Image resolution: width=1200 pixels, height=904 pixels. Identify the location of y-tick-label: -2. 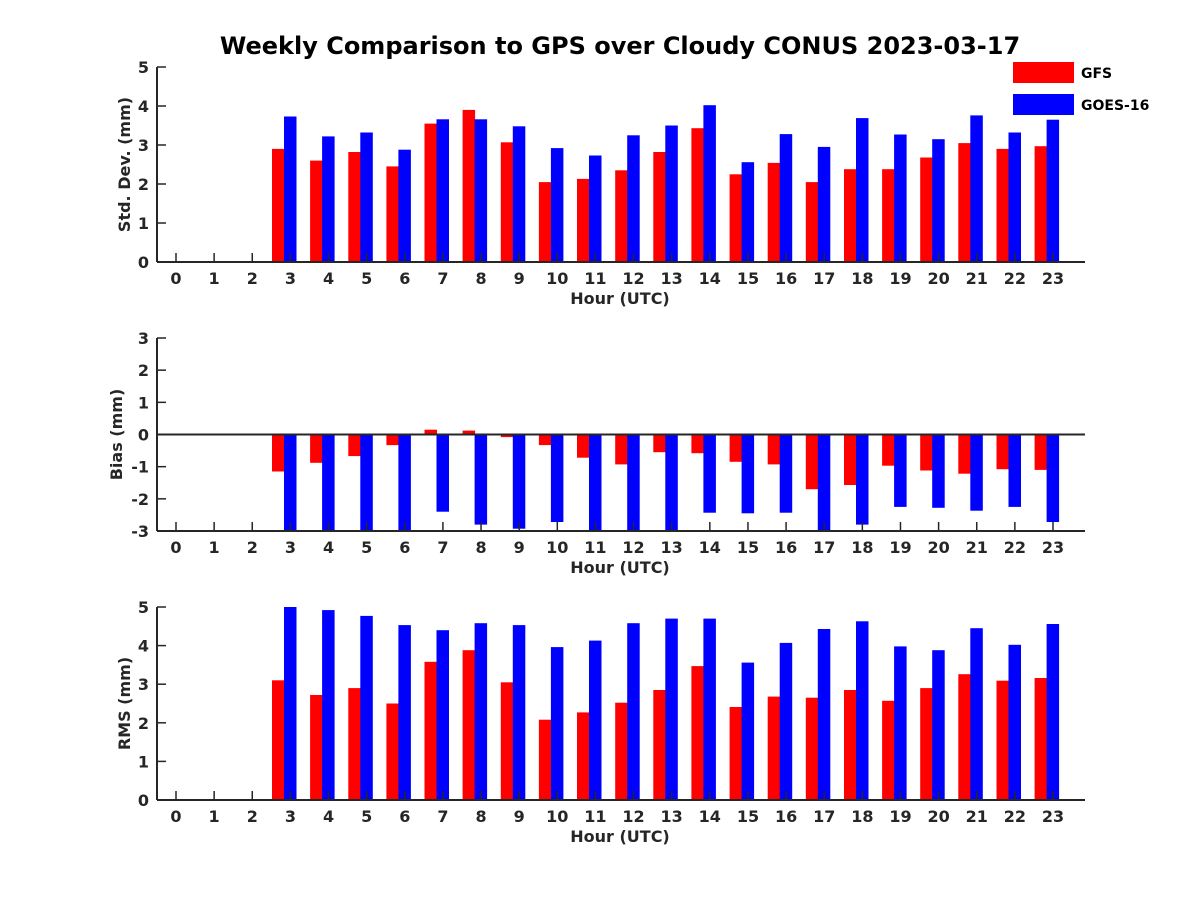
(140, 499).